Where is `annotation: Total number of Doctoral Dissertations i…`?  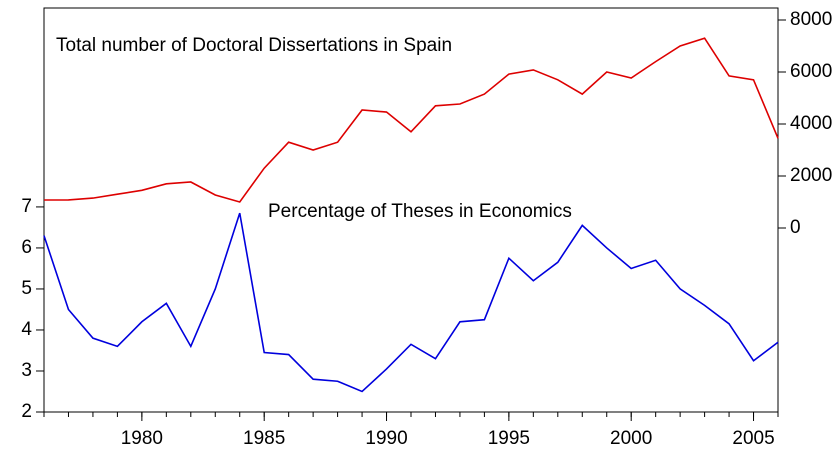
annotation: Total number of Doctoral Dissertations i… is located at coordinates (254, 45).